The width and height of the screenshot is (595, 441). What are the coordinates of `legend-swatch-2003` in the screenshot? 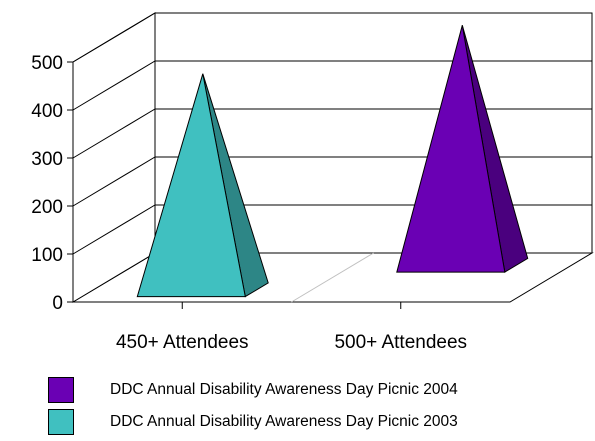 It's located at (61, 422).